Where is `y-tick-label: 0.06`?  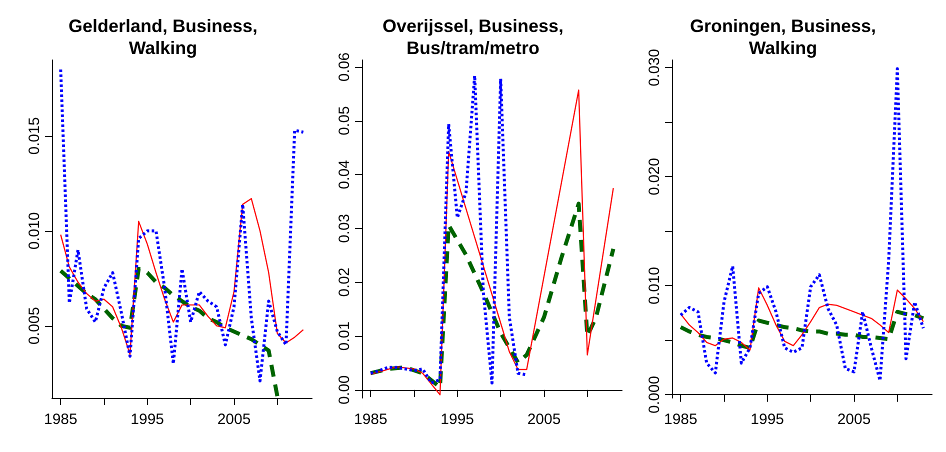
y-tick-label: 0.06 is located at coordinates (344, 67).